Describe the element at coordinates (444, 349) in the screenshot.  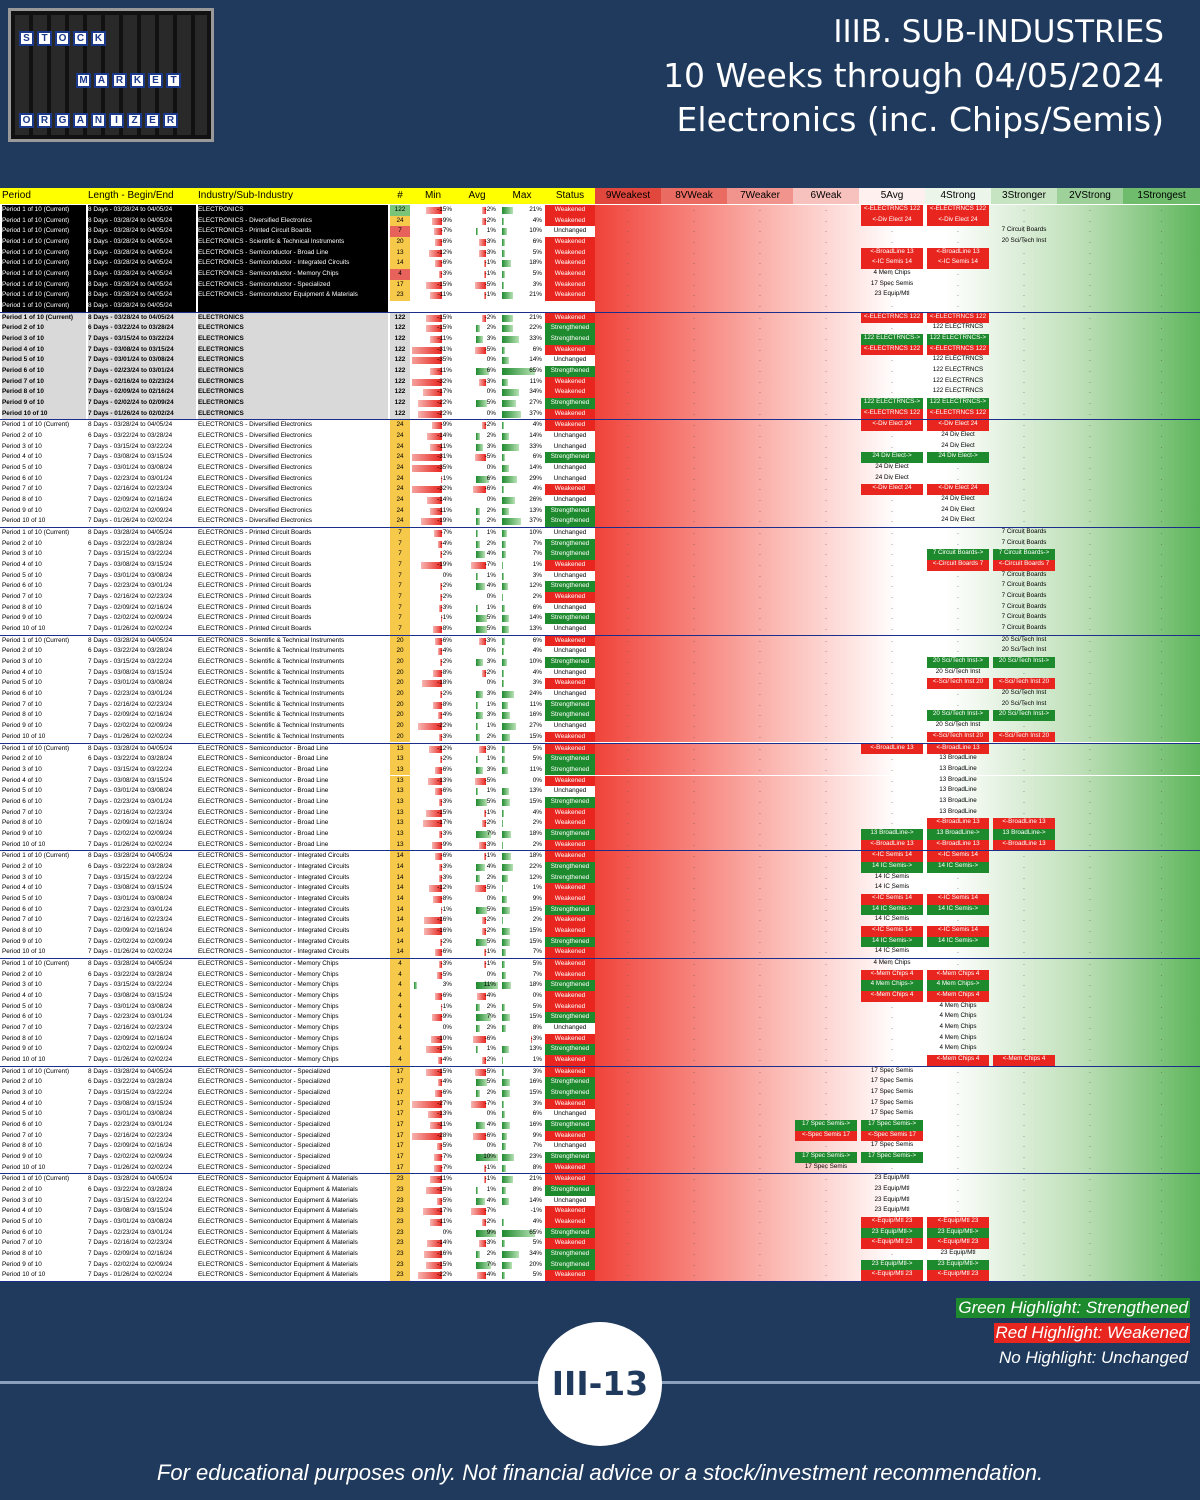
I see `min-value: -31%` at that location.